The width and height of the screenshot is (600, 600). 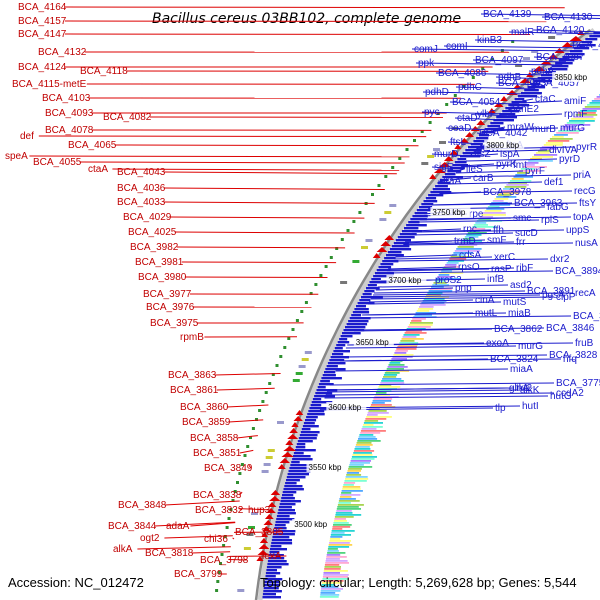 What do you see at coordinates (104, 71) in the screenshot?
I see `left-gene-label: BCA_4118` at bounding box center [104, 71].